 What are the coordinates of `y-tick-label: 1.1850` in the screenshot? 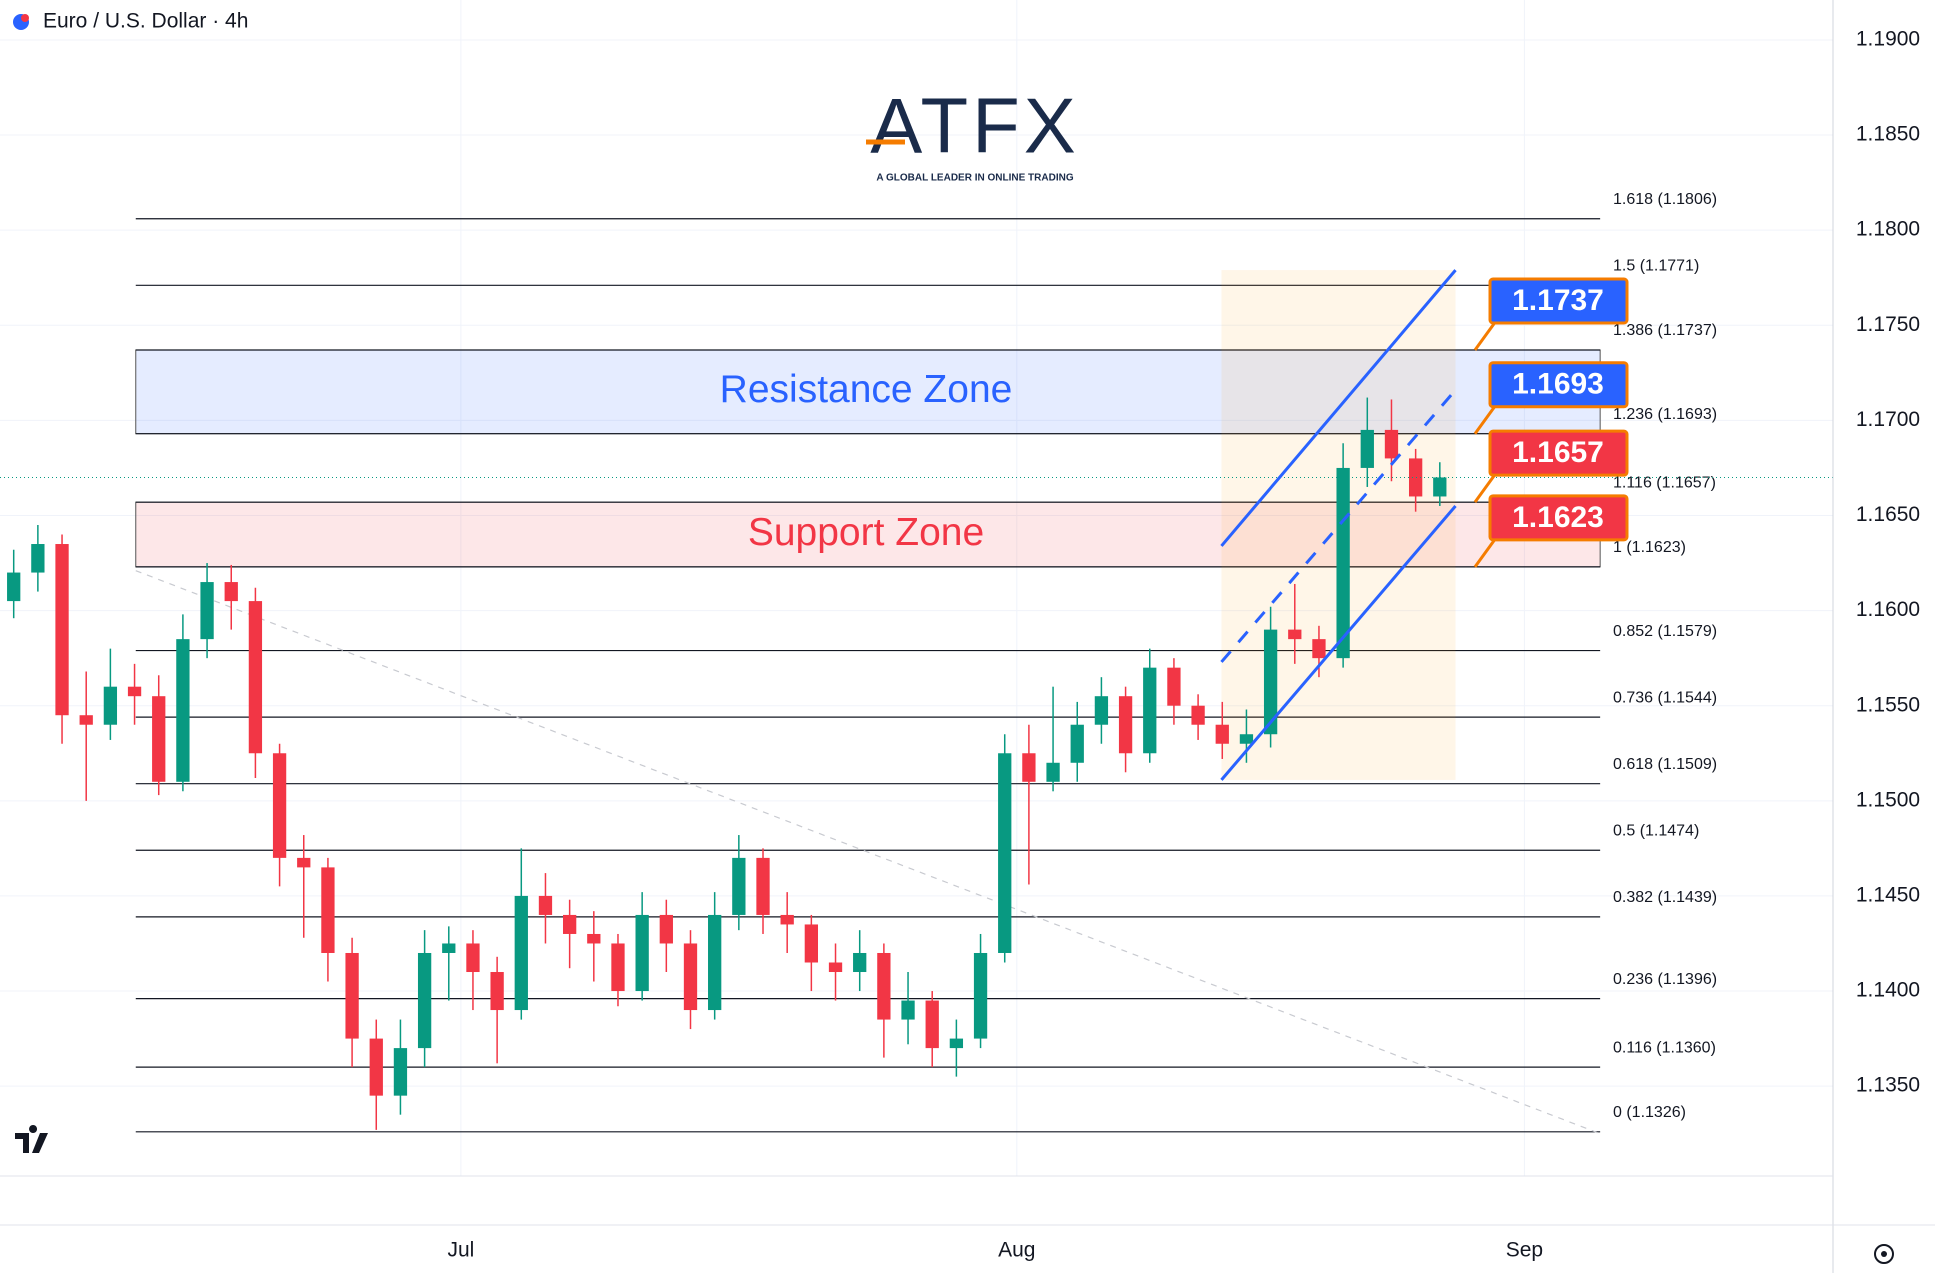 It's located at (1888, 134).